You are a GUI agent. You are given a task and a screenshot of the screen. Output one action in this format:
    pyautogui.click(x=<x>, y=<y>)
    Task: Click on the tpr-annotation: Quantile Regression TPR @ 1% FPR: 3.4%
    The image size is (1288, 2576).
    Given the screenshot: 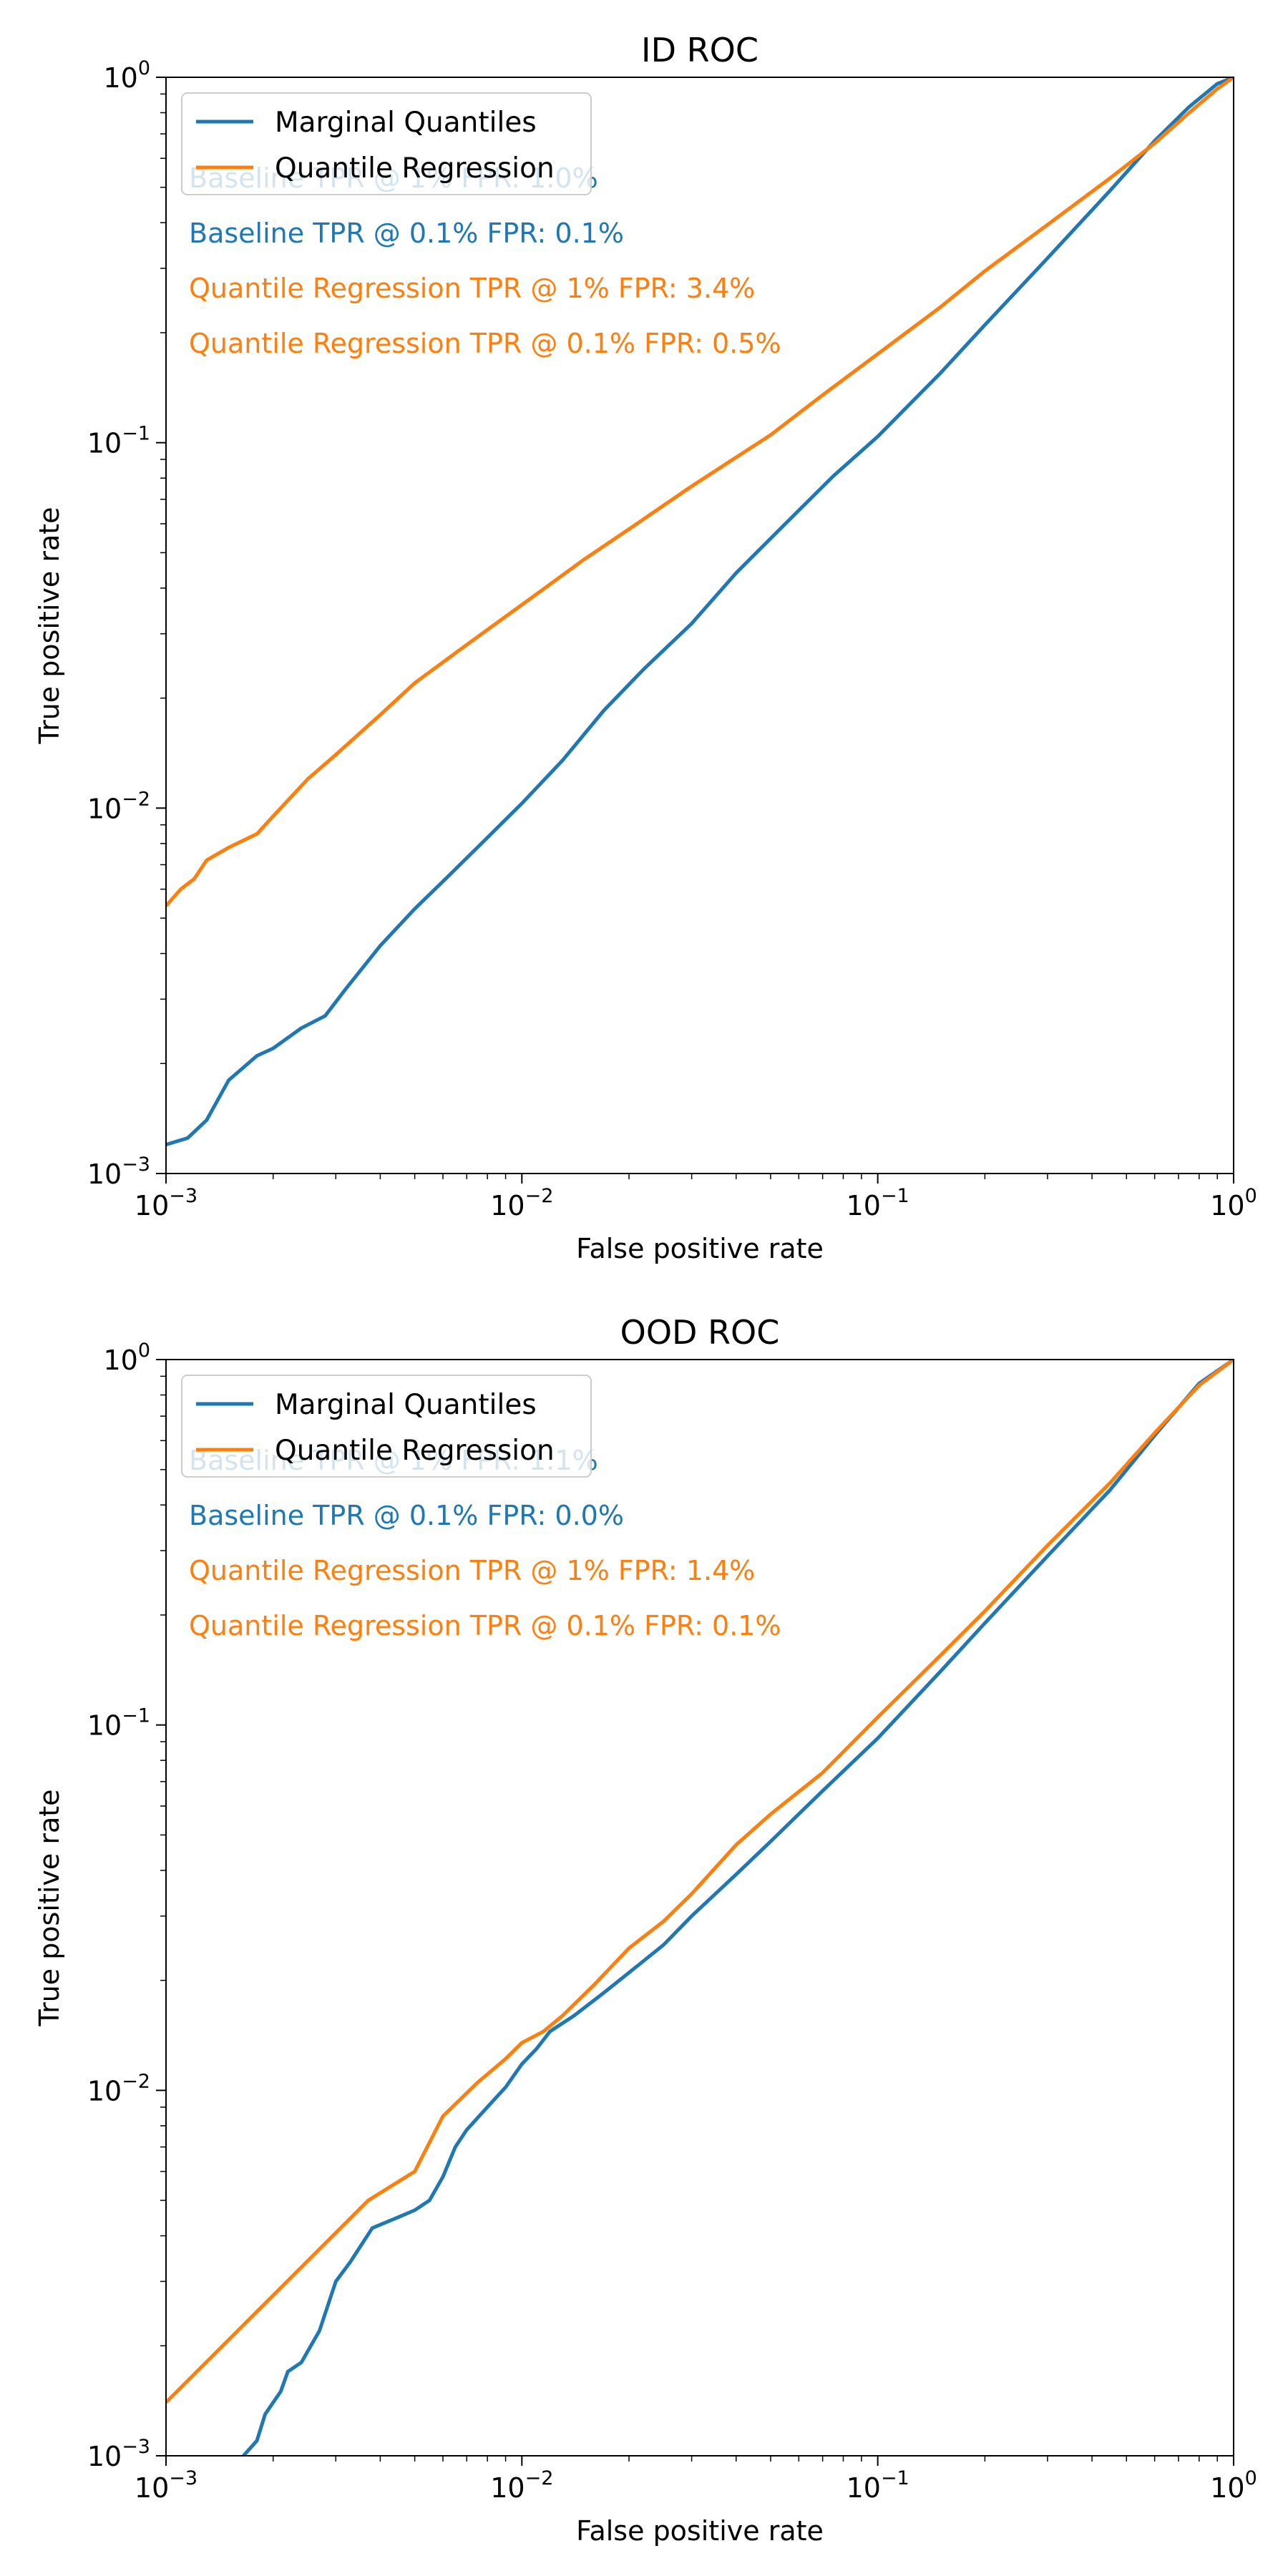 What is the action you would take?
    pyautogui.click(x=472, y=288)
    